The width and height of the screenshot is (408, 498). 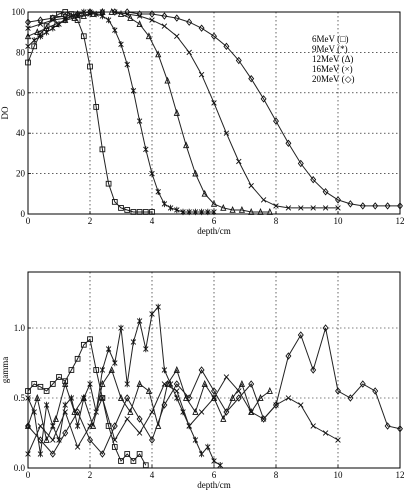 I want to click on x-tick-label: 4, so click(x=152, y=475).